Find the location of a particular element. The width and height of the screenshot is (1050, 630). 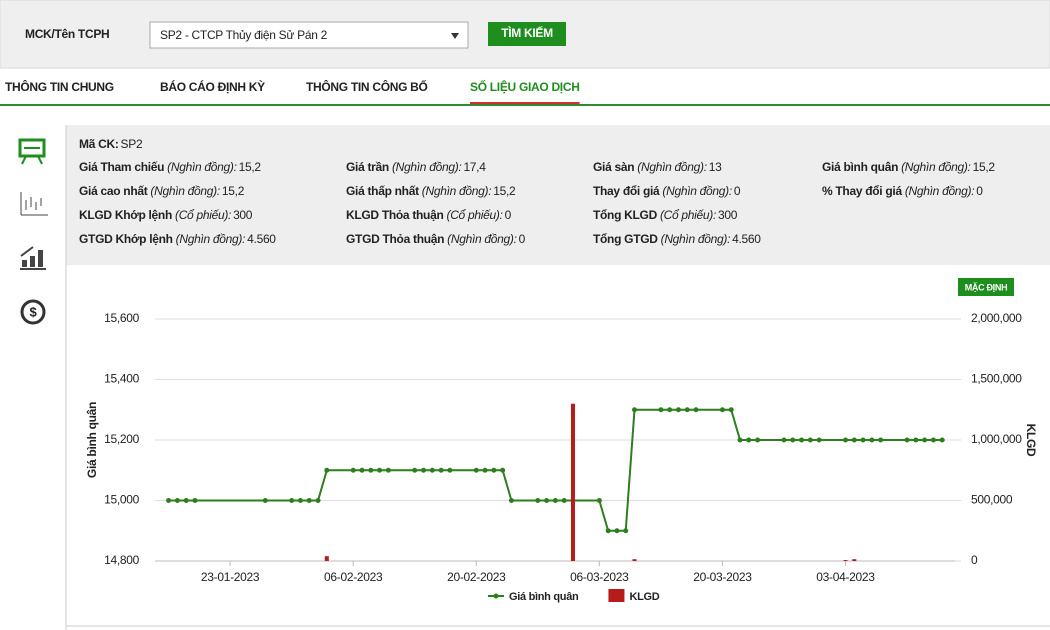

info-label: Tổng KLGD is located at coordinates (625, 215).